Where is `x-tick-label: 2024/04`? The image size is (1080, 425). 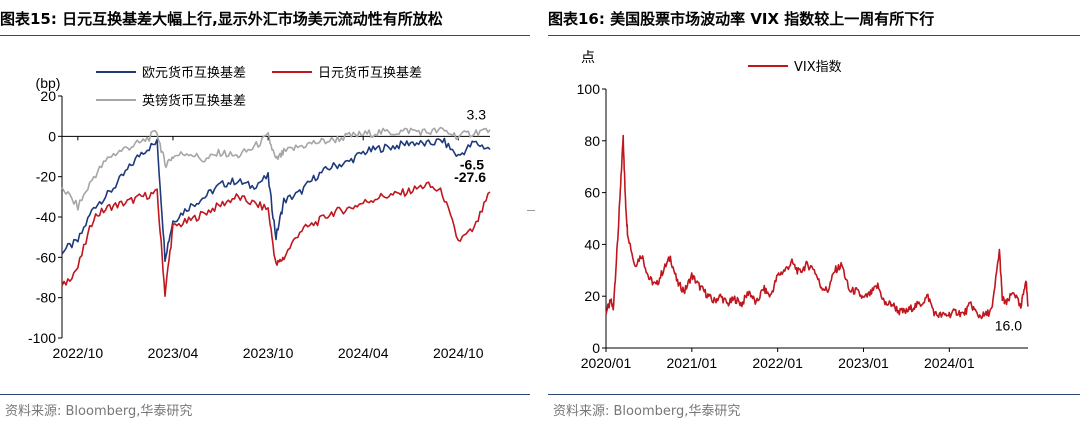 x-tick-label: 2024/04 is located at coordinates (363, 353).